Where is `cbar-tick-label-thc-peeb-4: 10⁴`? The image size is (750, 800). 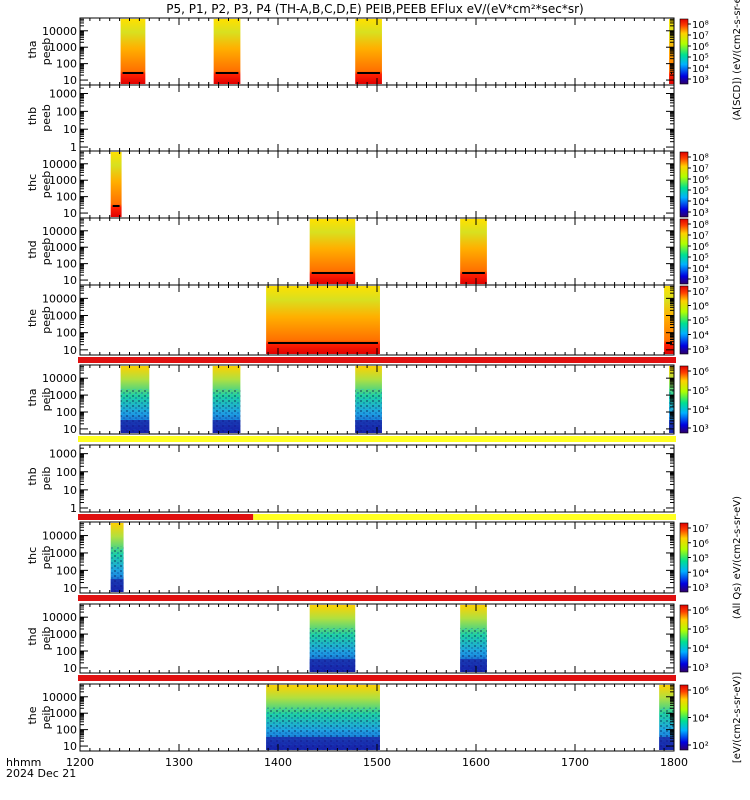 cbar-tick-label-thc-peeb-4: 10⁴ is located at coordinates (700, 202).